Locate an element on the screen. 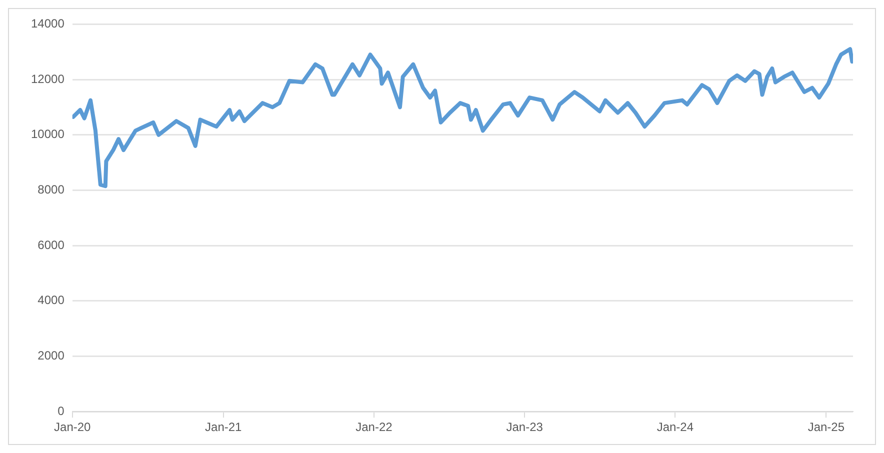 Image resolution: width=884 pixels, height=453 pixels. y-tick-label: 12000 is located at coordinates (47, 79).